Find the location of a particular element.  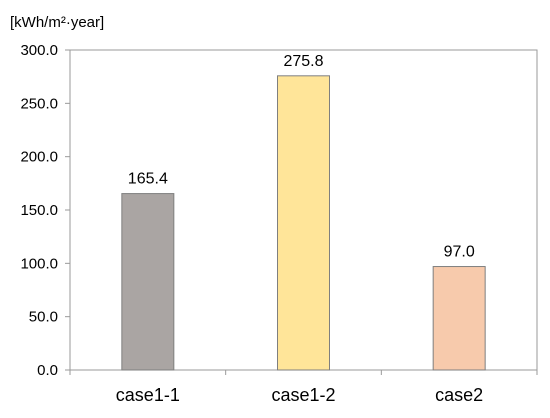

bar-case2 is located at coordinates (459, 318).